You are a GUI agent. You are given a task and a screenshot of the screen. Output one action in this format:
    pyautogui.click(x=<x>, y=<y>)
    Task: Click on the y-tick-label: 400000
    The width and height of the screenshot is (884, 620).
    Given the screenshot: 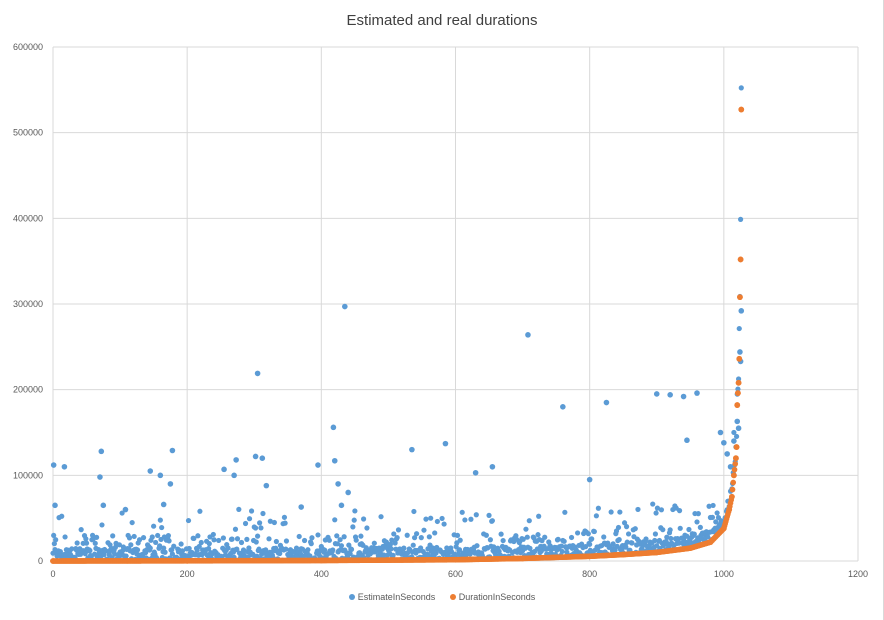 What is the action you would take?
    pyautogui.click(x=28, y=218)
    